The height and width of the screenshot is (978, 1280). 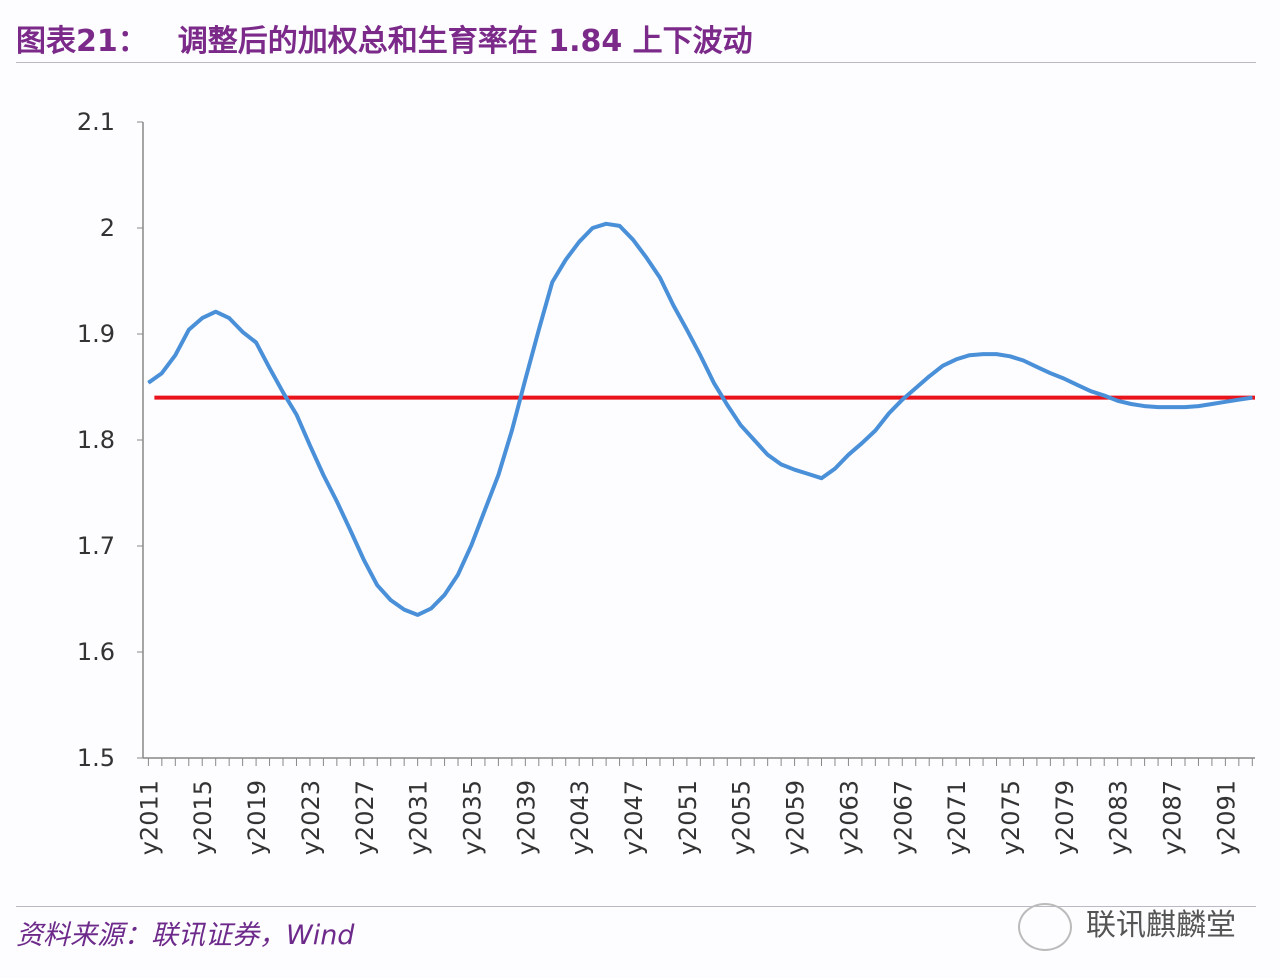 I want to click on x-tick-label: y2035, so click(x=472, y=817).